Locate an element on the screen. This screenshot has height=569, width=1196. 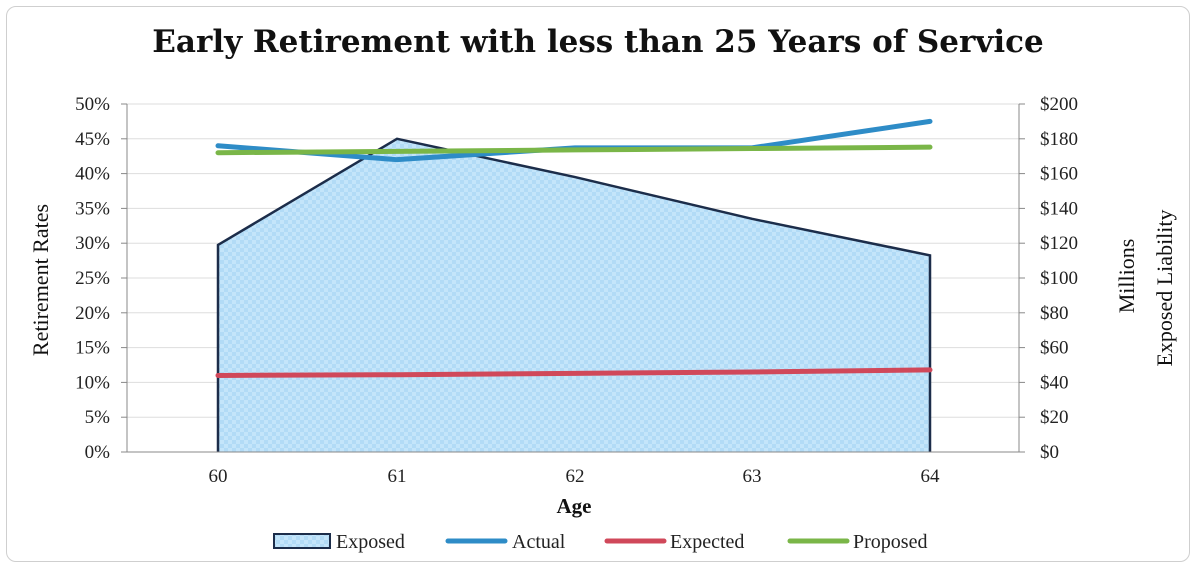
left-tick-label: 45% is located at coordinates (92, 139).